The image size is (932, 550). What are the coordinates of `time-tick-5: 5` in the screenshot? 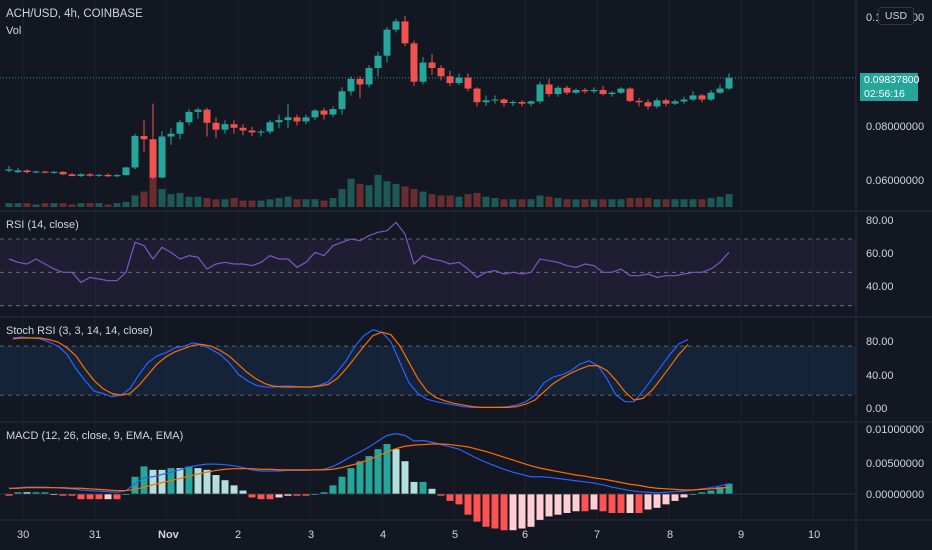 It's located at (455, 535).